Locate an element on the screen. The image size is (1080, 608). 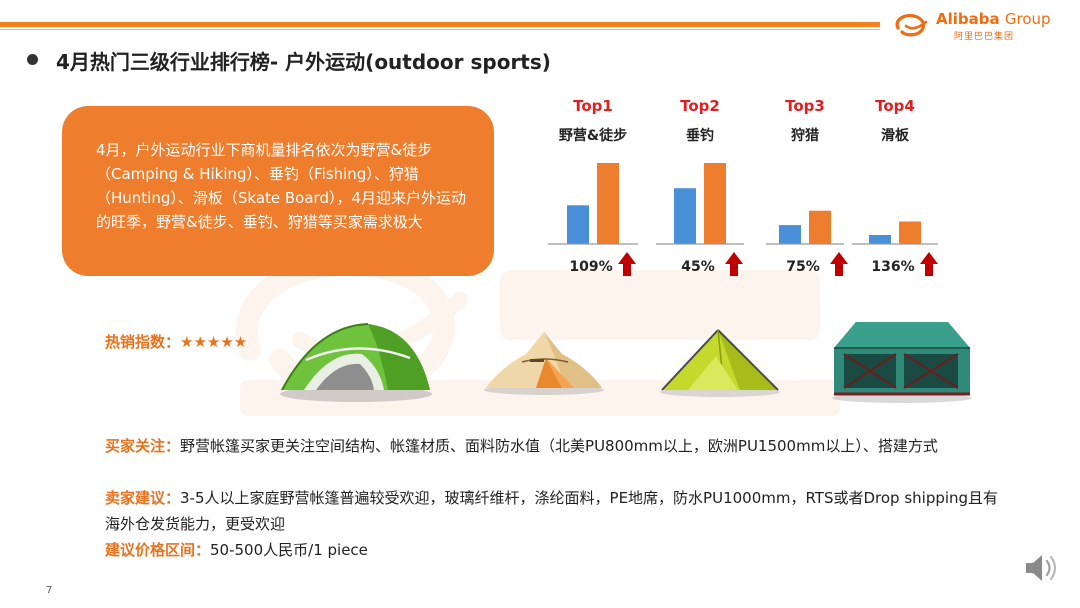
bell-tent-icon is located at coordinates (544, 363).